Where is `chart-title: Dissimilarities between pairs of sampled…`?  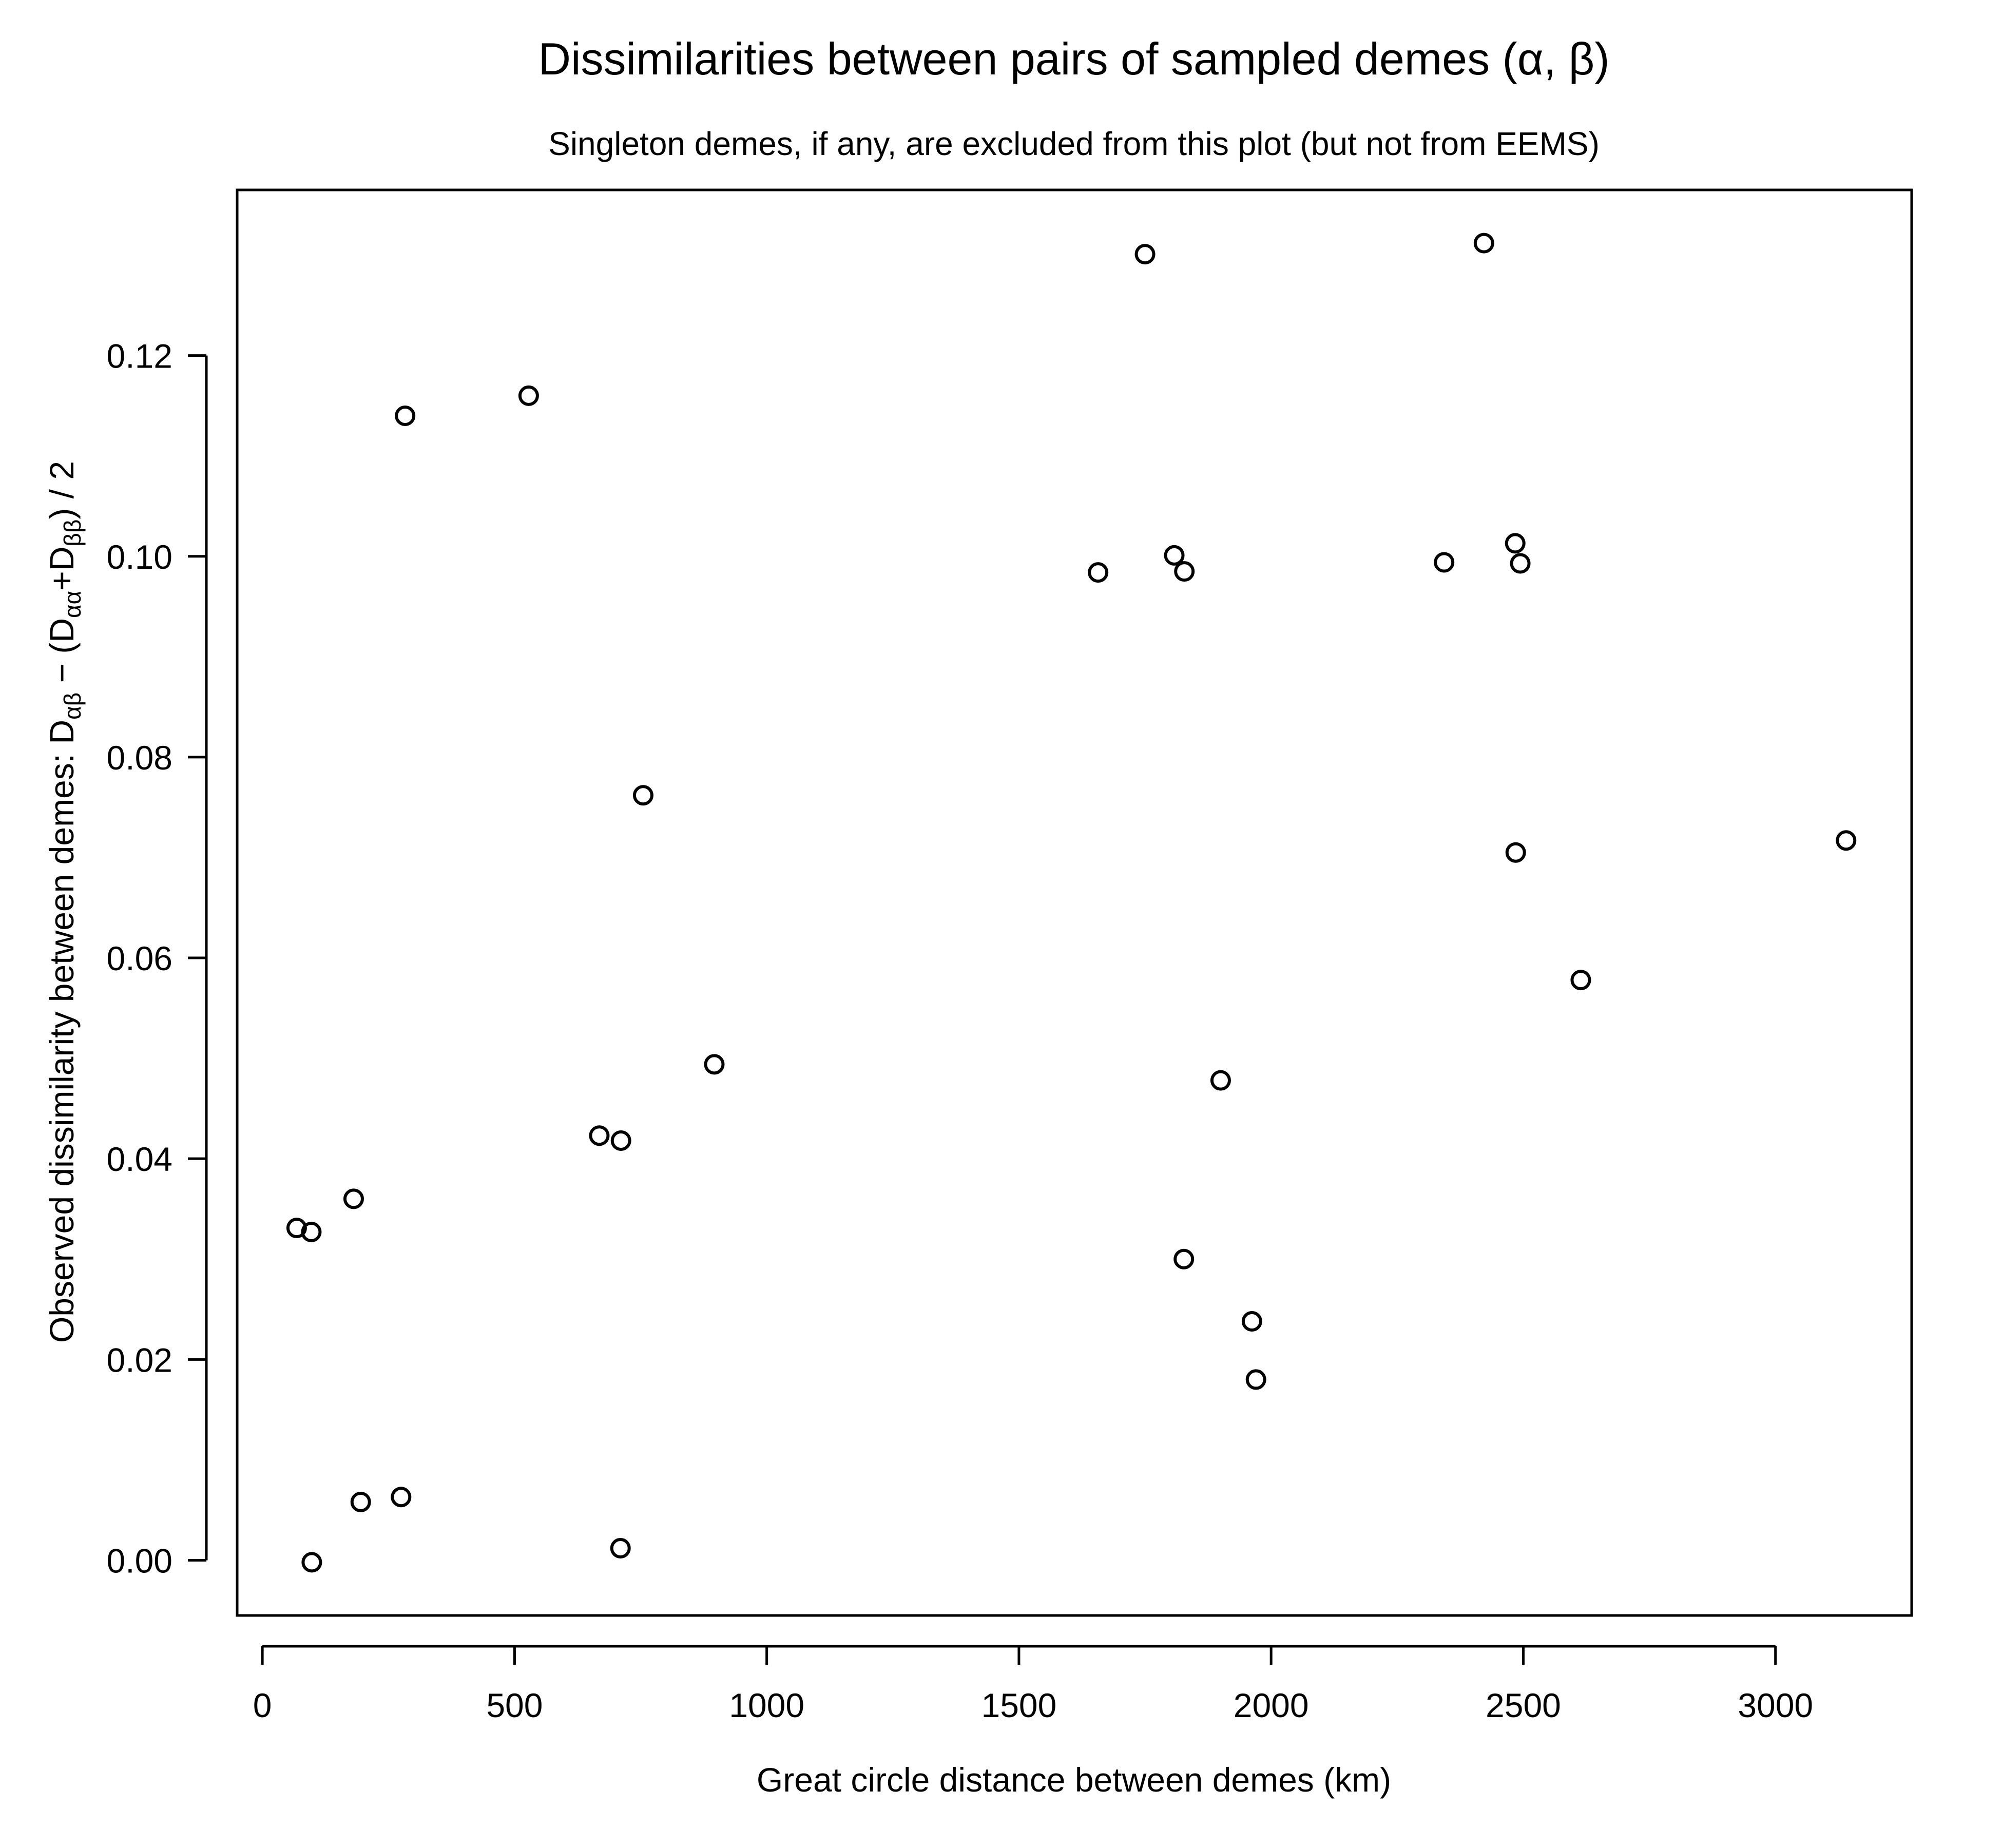 chart-title: Dissimilarities between pairs of sampled… is located at coordinates (1073, 58).